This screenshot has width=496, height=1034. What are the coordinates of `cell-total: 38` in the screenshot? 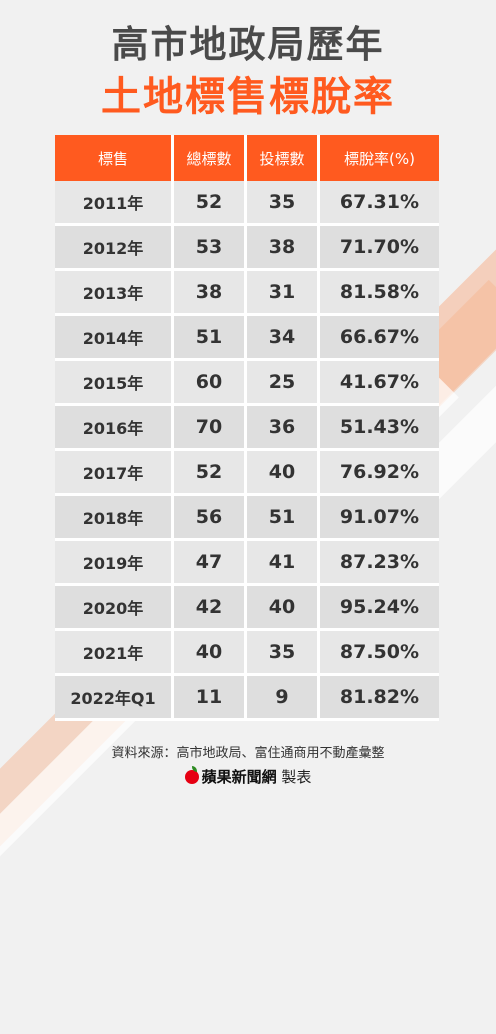 It's located at (210, 293).